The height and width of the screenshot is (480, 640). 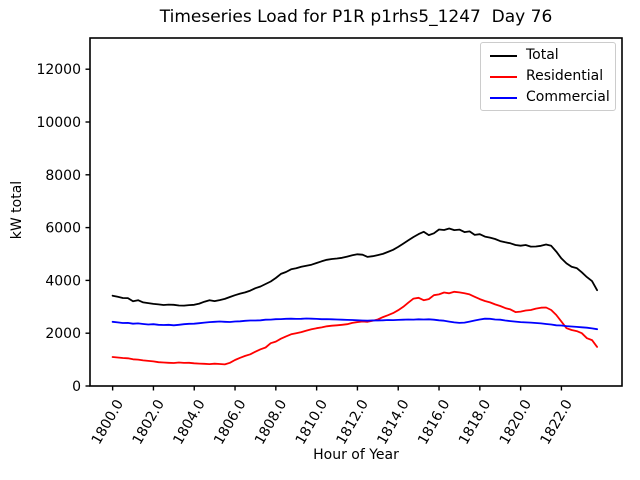 I want to click on x-tick-label: 1810.0, so click(x=312, y=422).